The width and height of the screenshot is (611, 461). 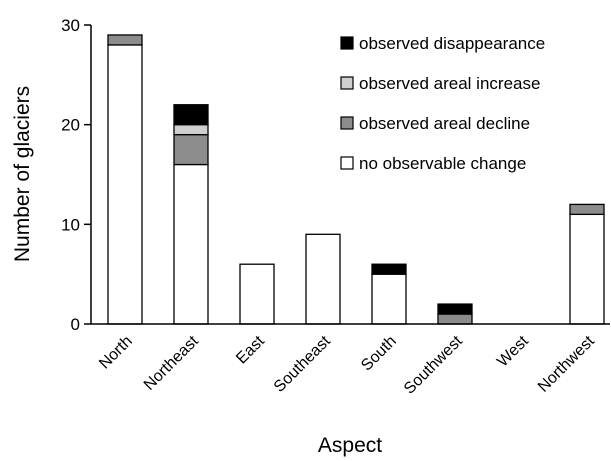 I want to click on x-tick-label-northeast: Northeast, so click(x=171, y=362).